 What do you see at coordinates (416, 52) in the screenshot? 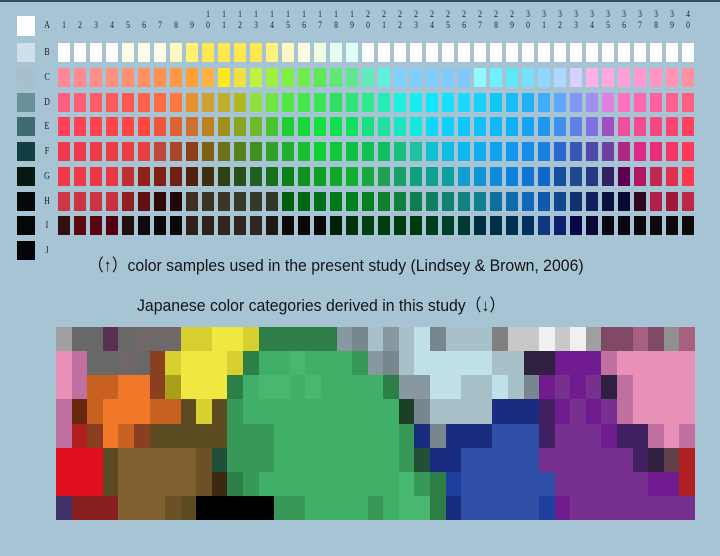
I see `color-sample-B23` at bounding box center [416, 52].